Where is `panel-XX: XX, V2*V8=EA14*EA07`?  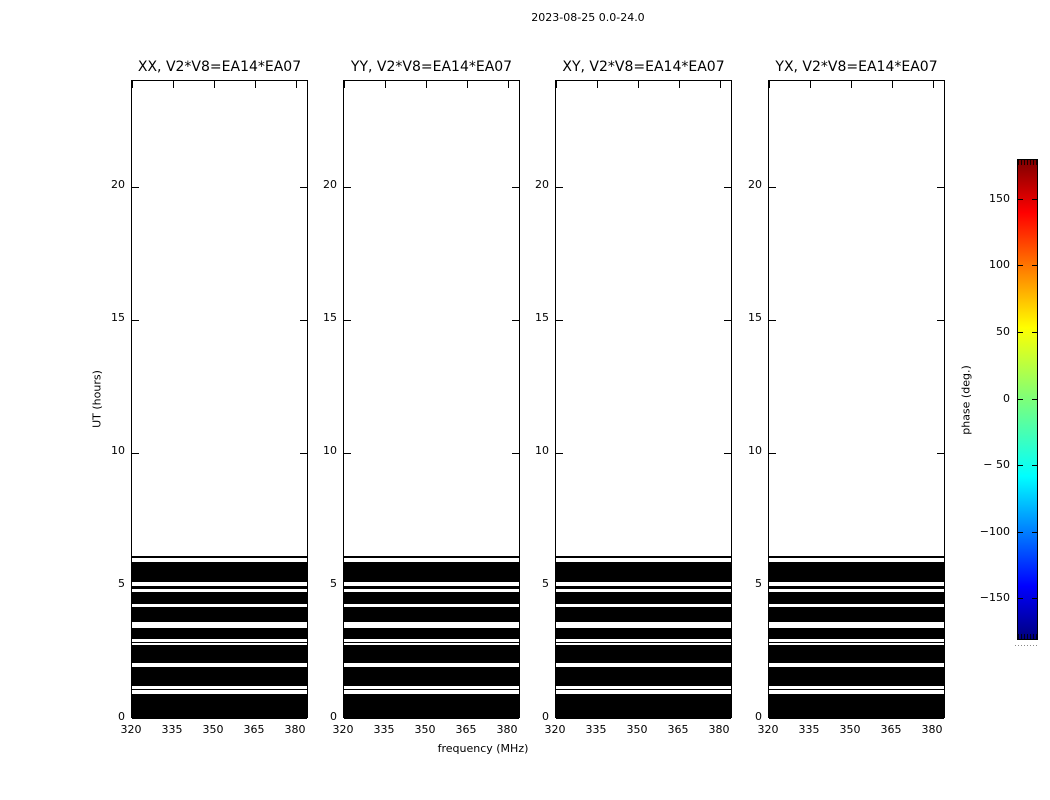
panel-XX: XX, V2*V8=EA14*EA07 is located at coordinates (219, 389).